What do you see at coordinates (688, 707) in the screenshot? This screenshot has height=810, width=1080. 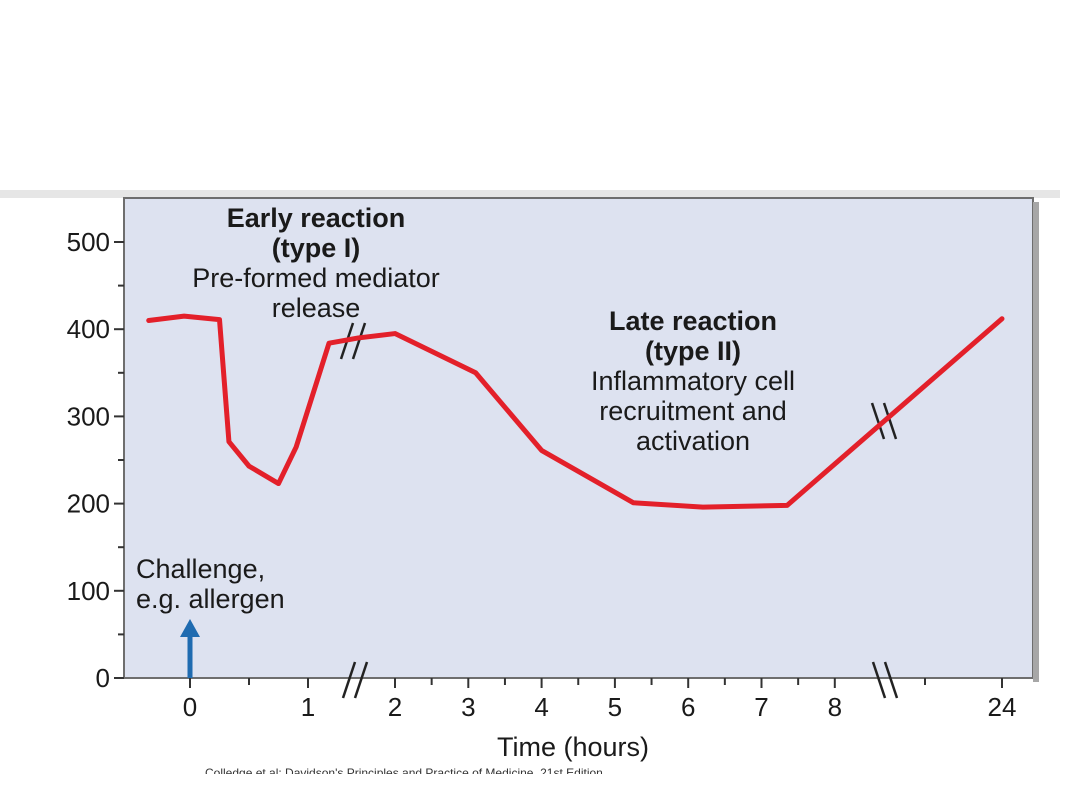 I see `x-tick-label: 6` at bounding box center [688, 707].